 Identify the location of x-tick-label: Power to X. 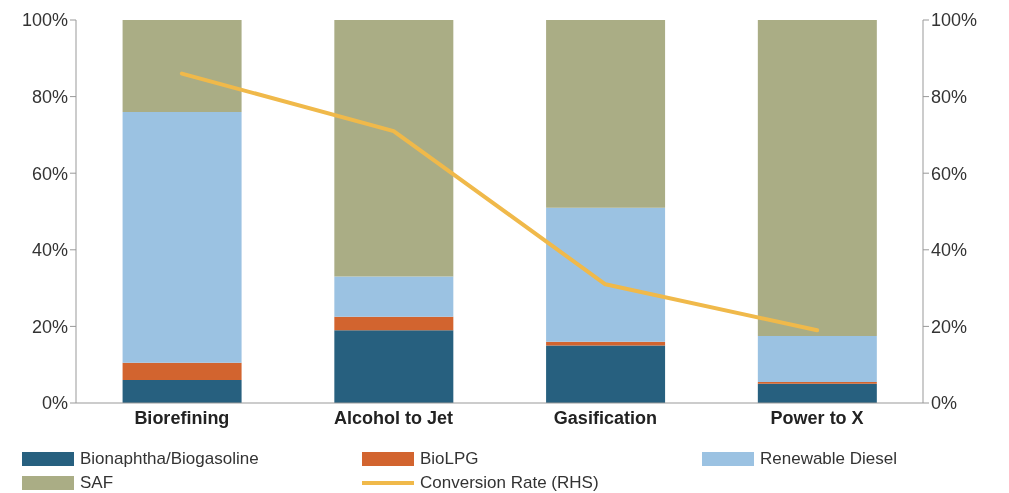
(817, 417).